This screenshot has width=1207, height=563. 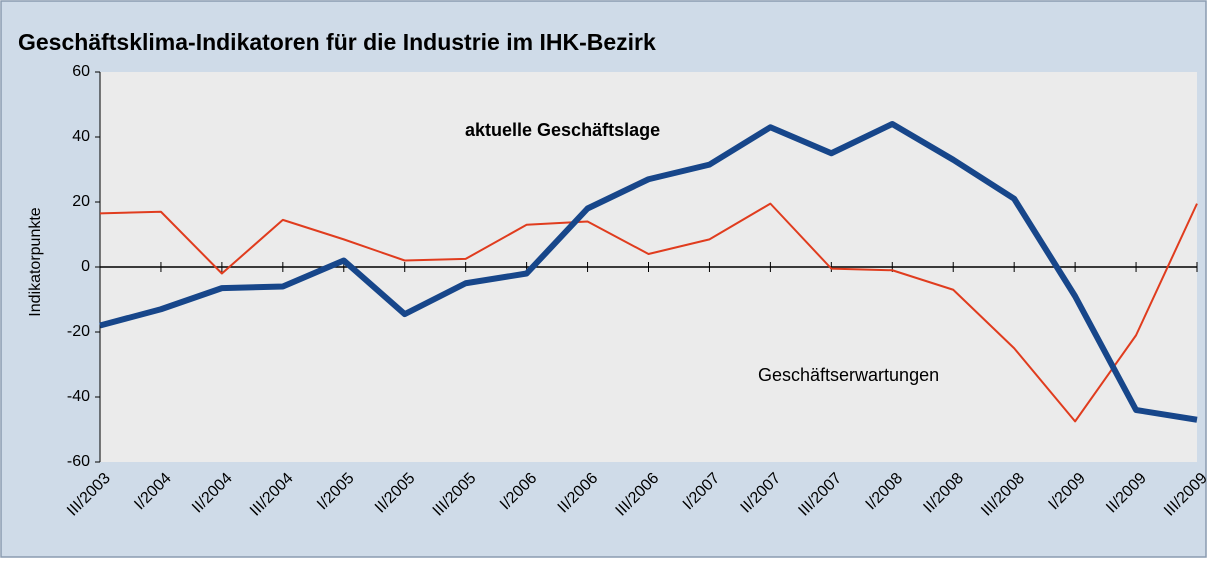 What do you see at coordinates (81, 71) in the screenshot?
I see `y-tick-label: 60` at bounding box center [81, 71].